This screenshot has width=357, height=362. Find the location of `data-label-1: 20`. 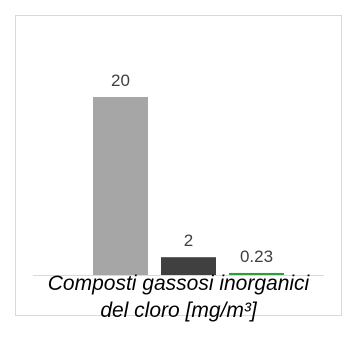

data-label-1: 20 is located at coordinates (120, 80).